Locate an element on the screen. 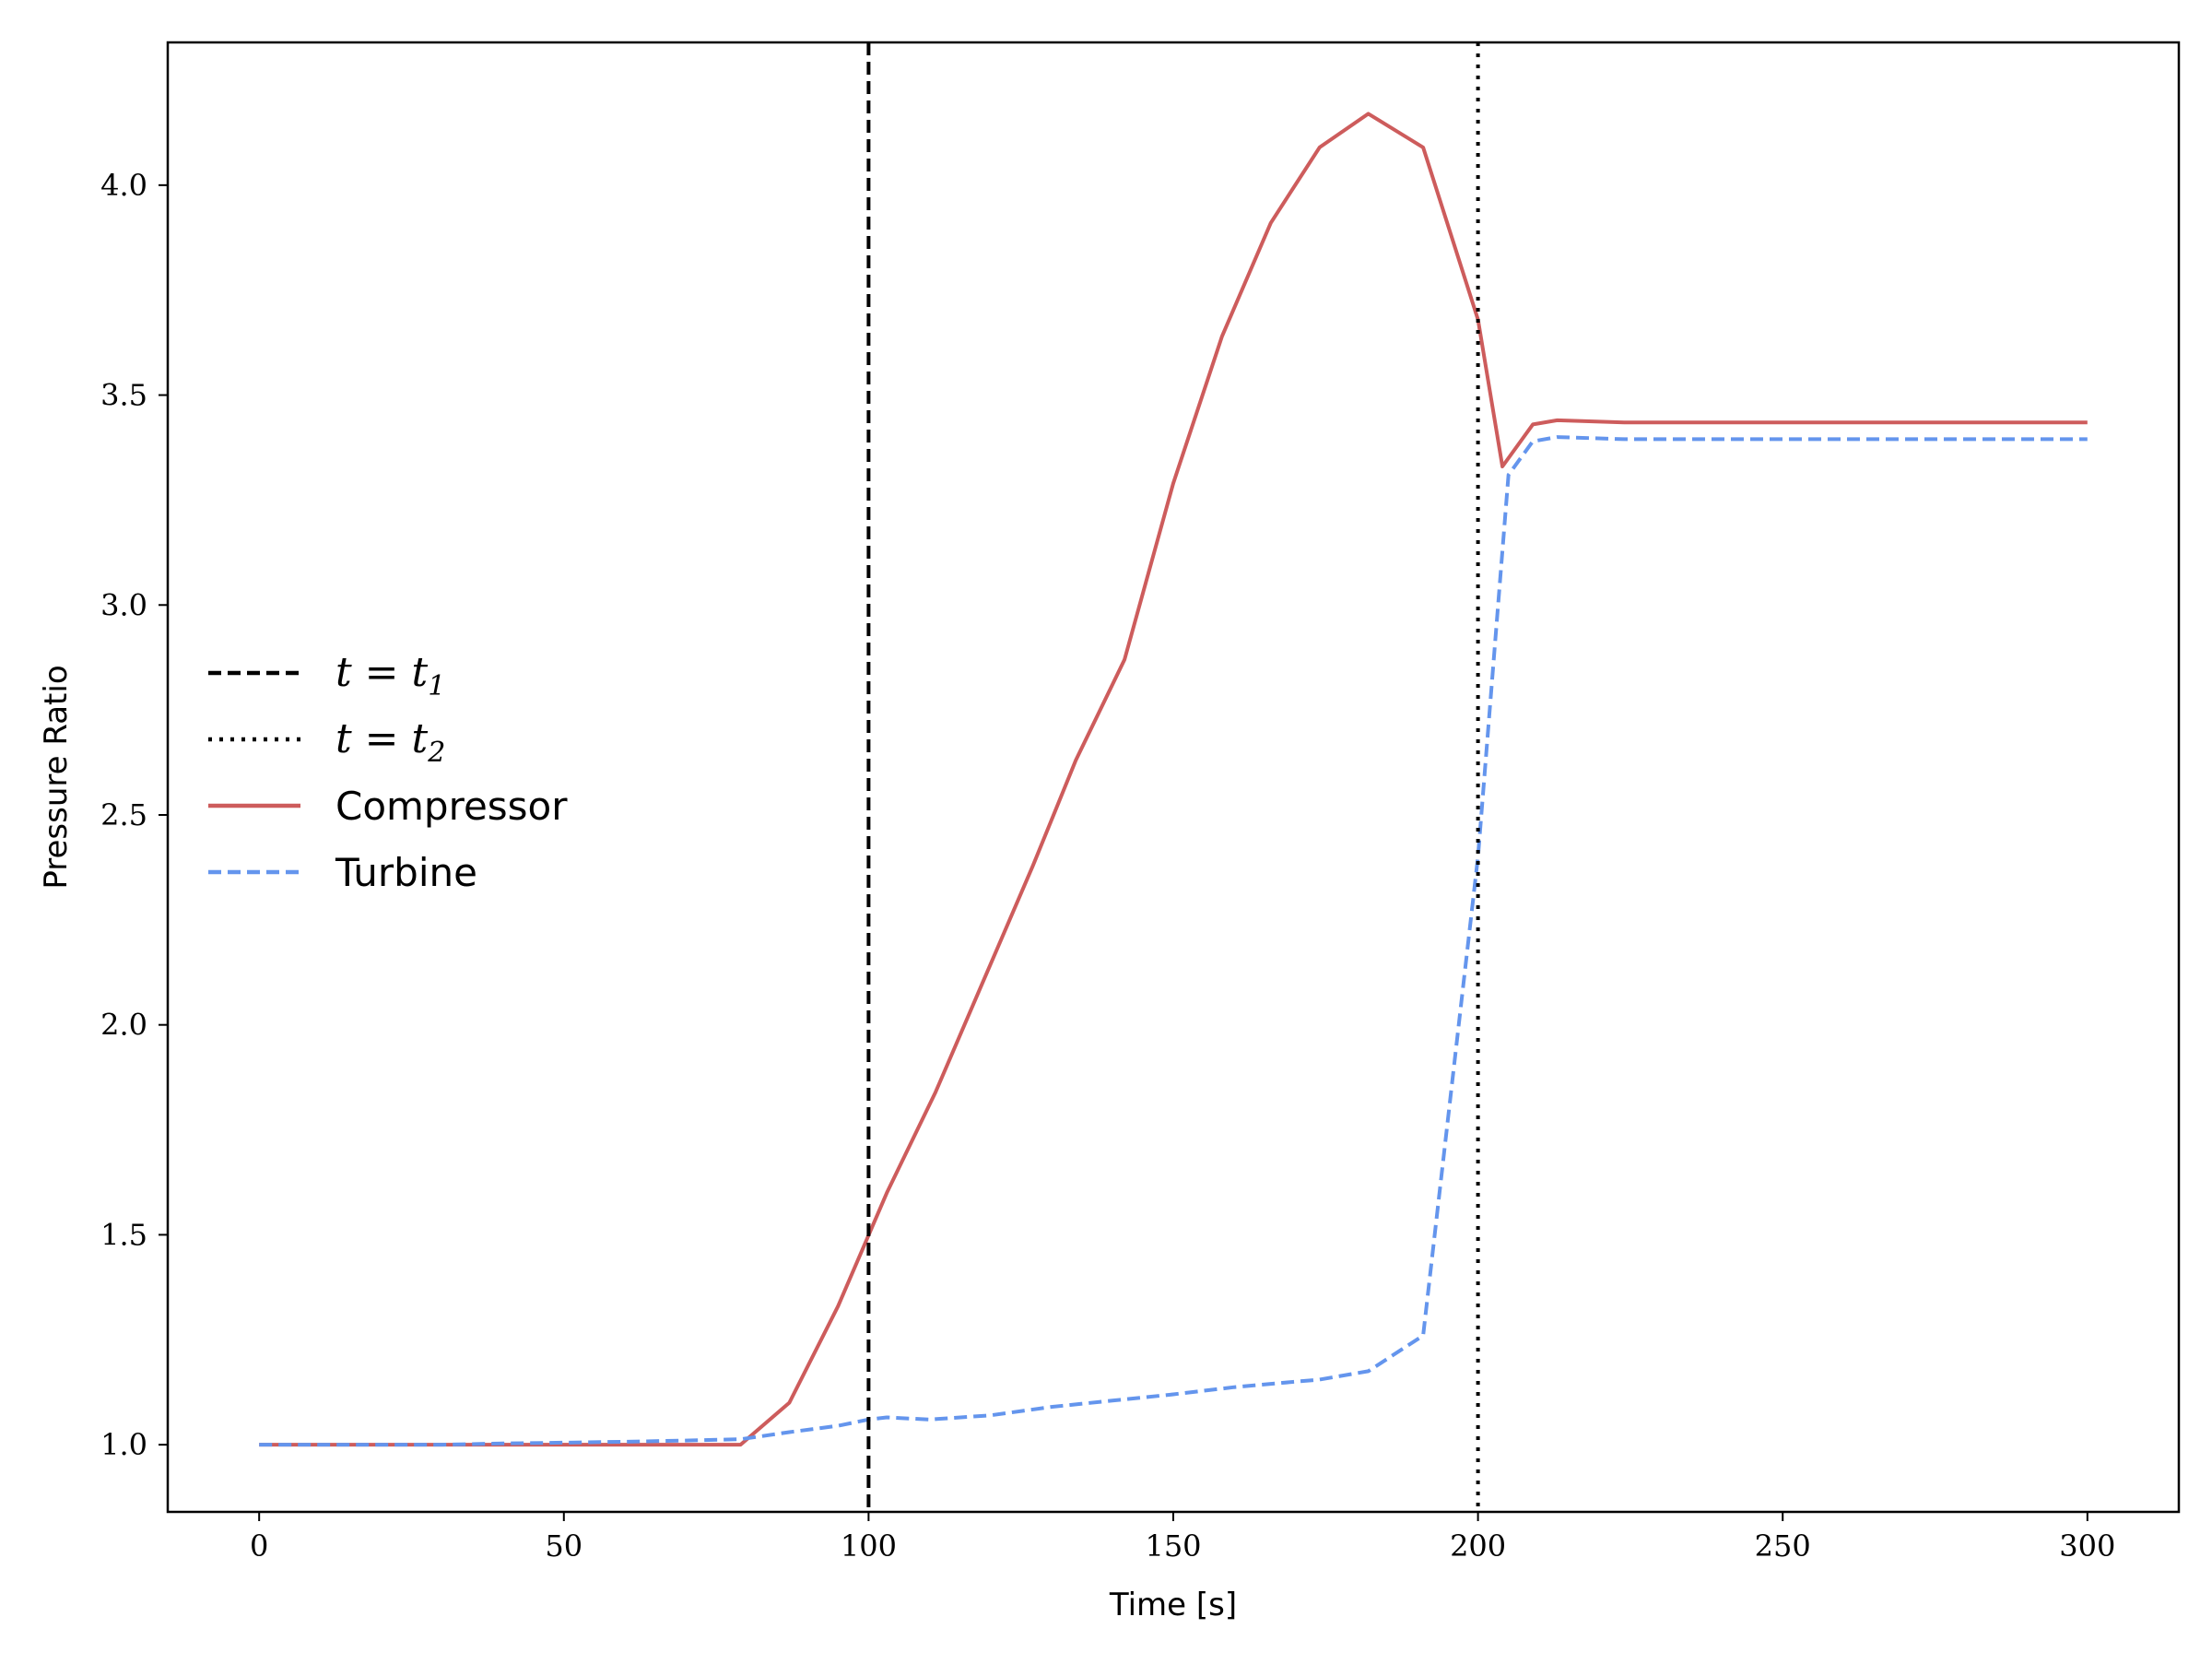 The width and height of the screenshot is (2212, 1664). legend-entry-t2-label: t = t2 is located at coordinates (390, 742).